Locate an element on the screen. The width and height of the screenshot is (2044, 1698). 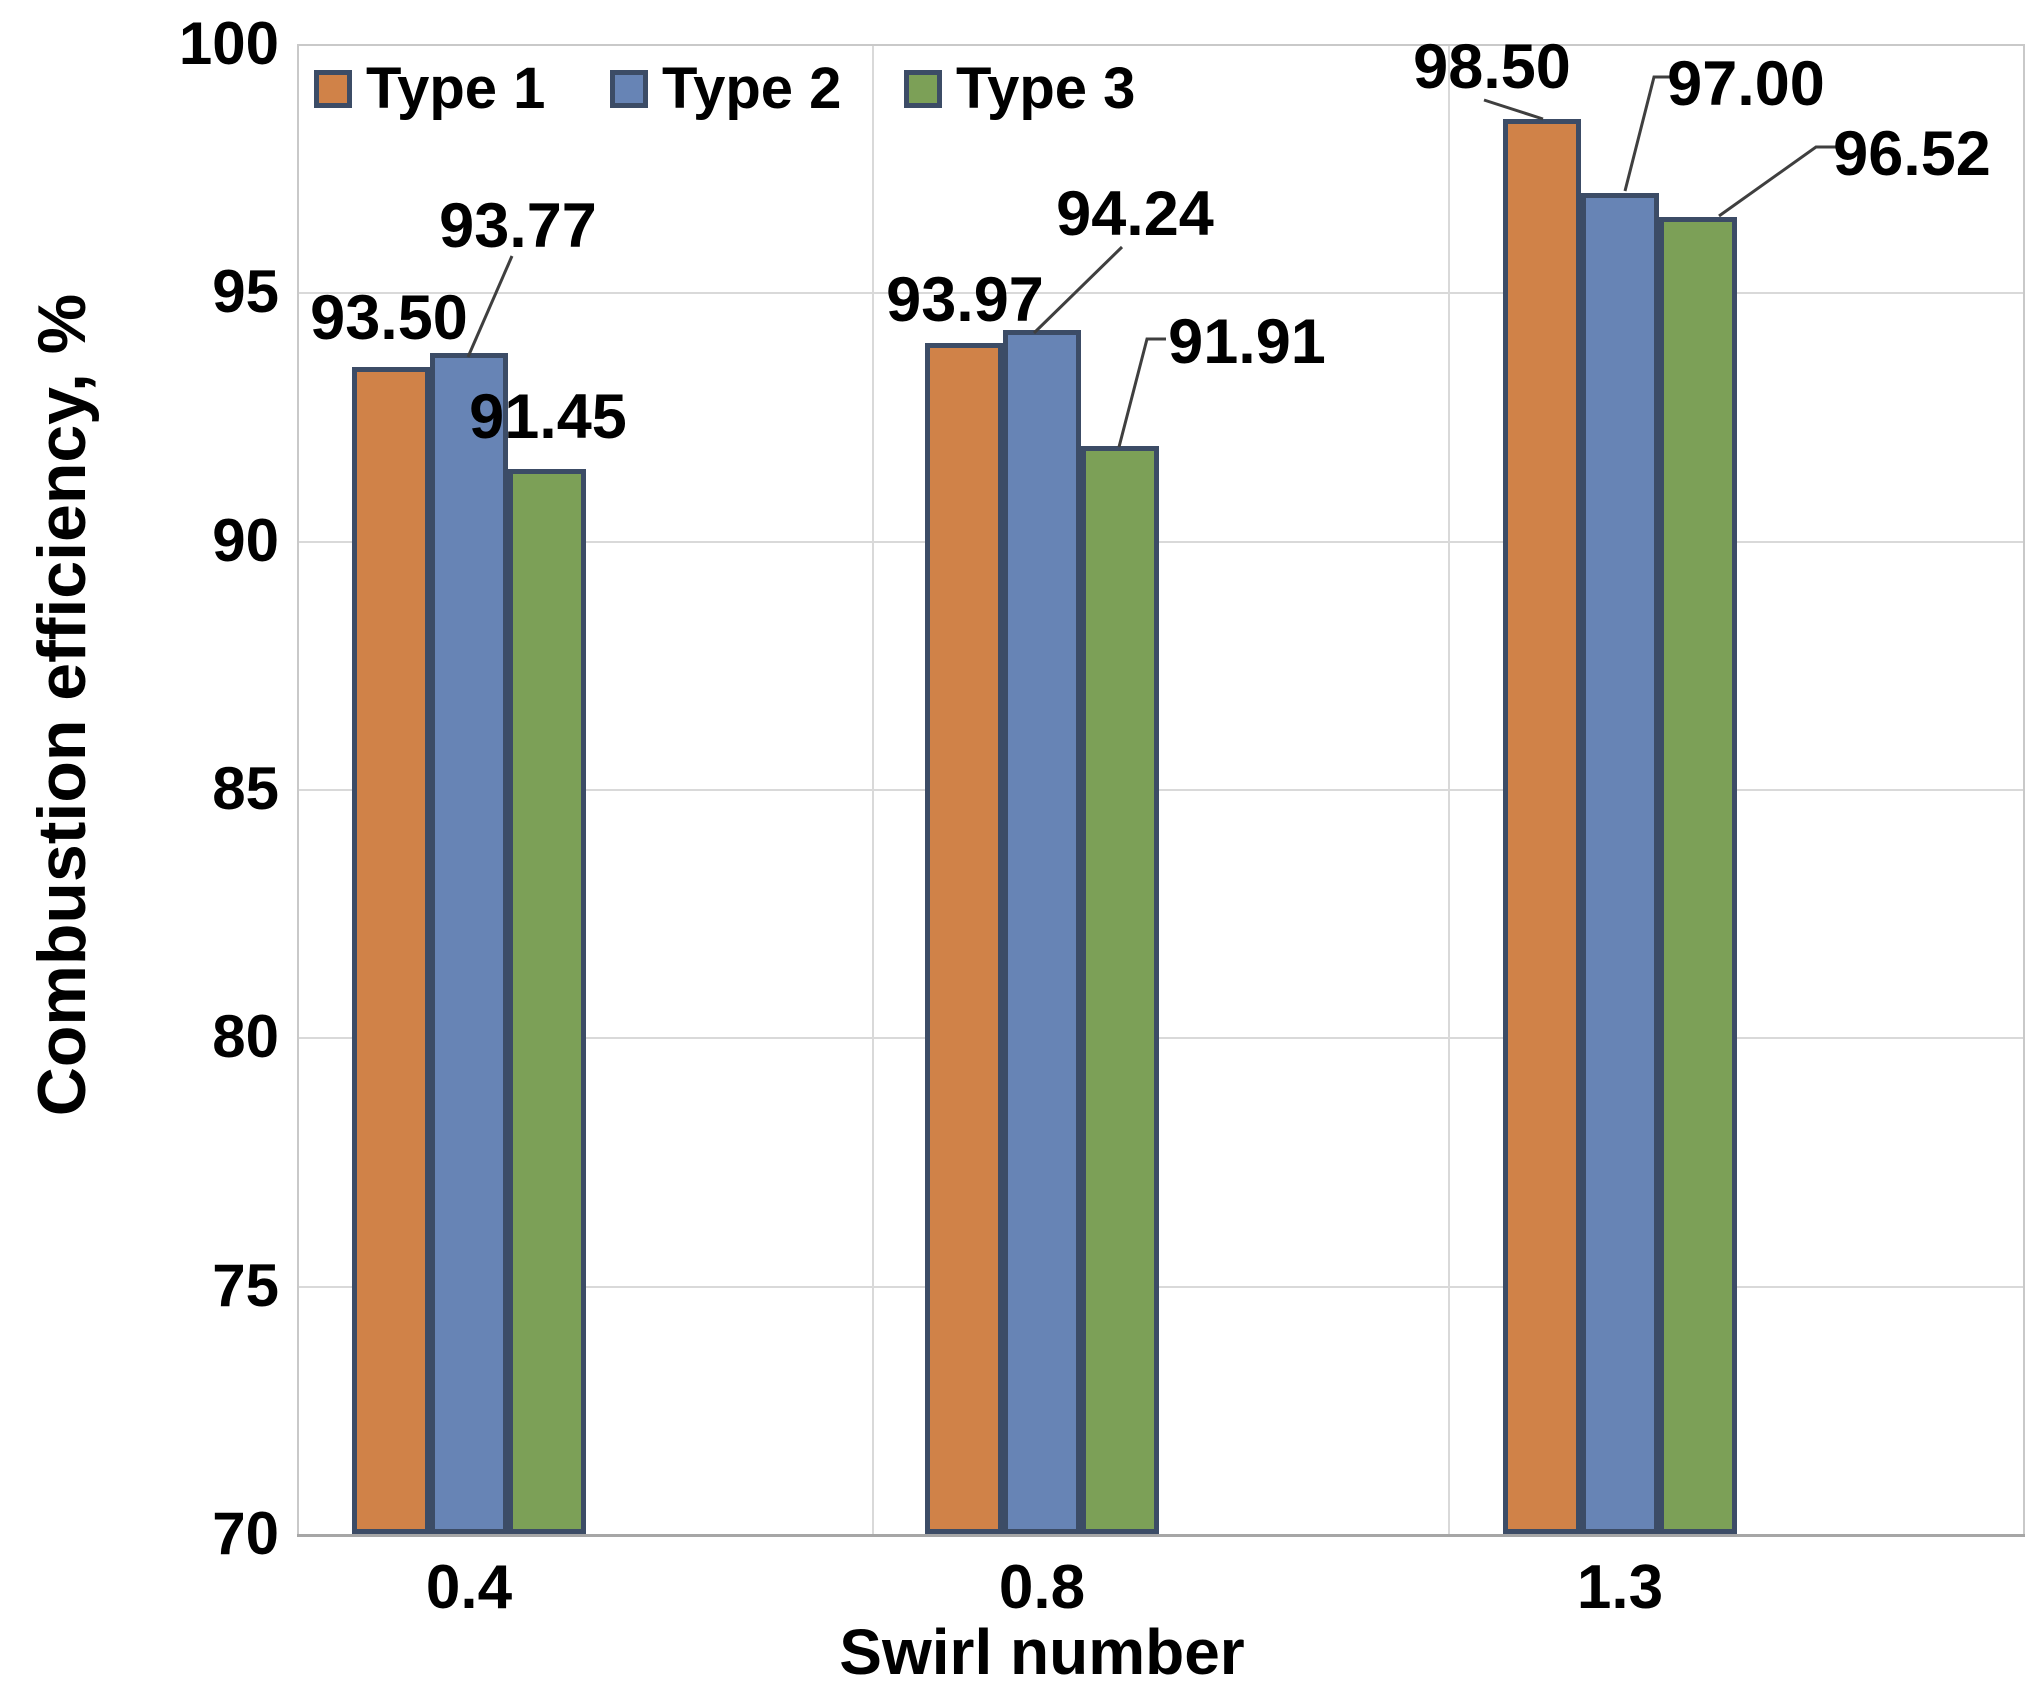
plot-frame-top is located at coordinates (1160, 45).